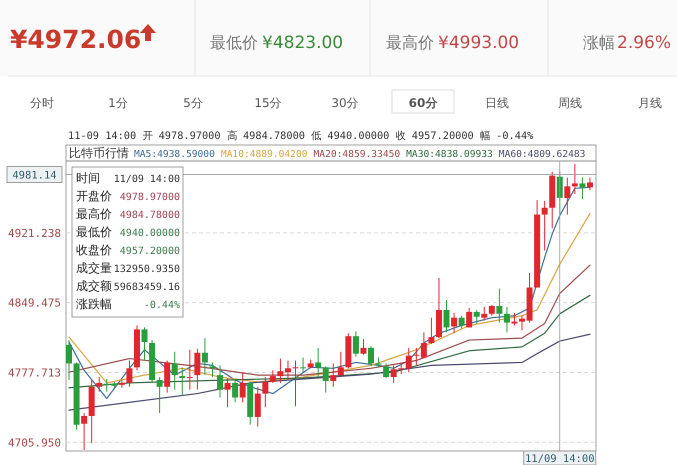  I want to click on annotation: 最高价, so click(94, 214).